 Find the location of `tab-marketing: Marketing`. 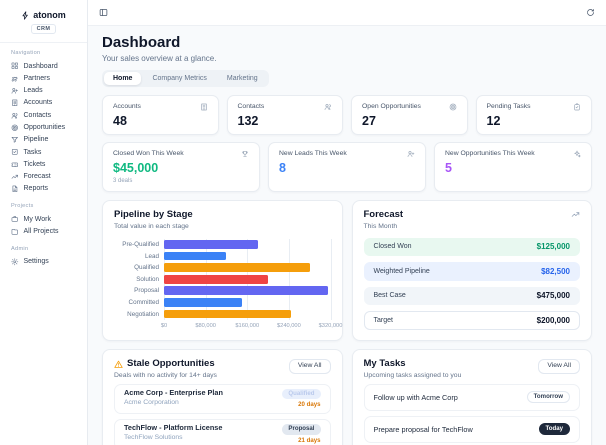

tab-marketing: Marketing is located at coordinates (242, 78).